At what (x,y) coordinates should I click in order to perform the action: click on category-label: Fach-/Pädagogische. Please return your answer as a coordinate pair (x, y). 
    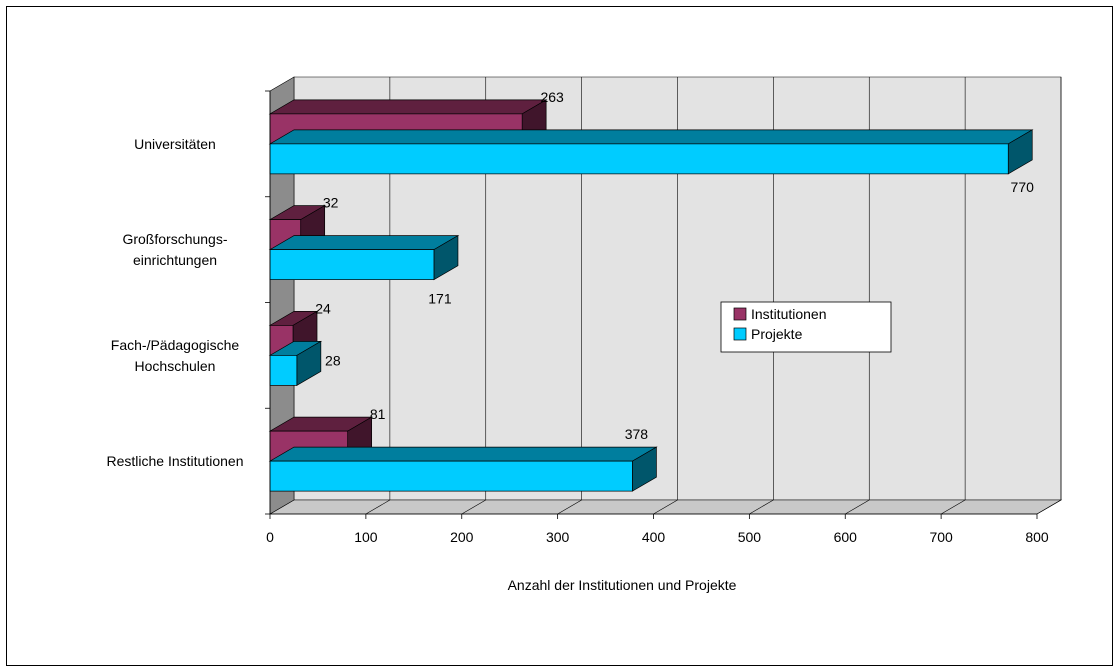
    Looking at the image, I should click on (175, 345).